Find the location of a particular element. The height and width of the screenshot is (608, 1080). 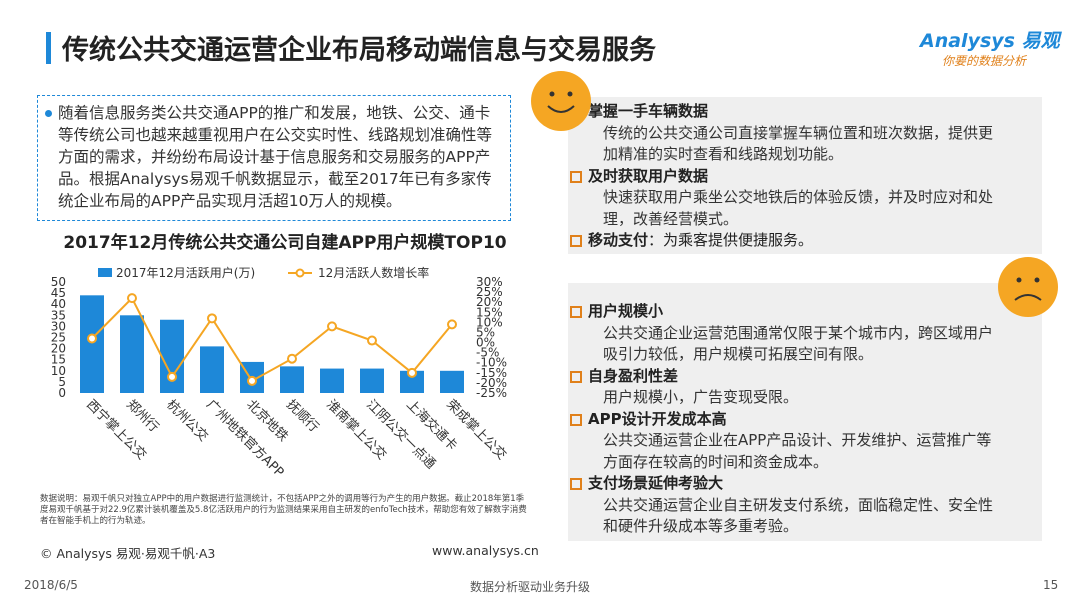

list-item: 自身盈利性差用户规模小，广告变现受限。 is located at coordinates (805, 387).